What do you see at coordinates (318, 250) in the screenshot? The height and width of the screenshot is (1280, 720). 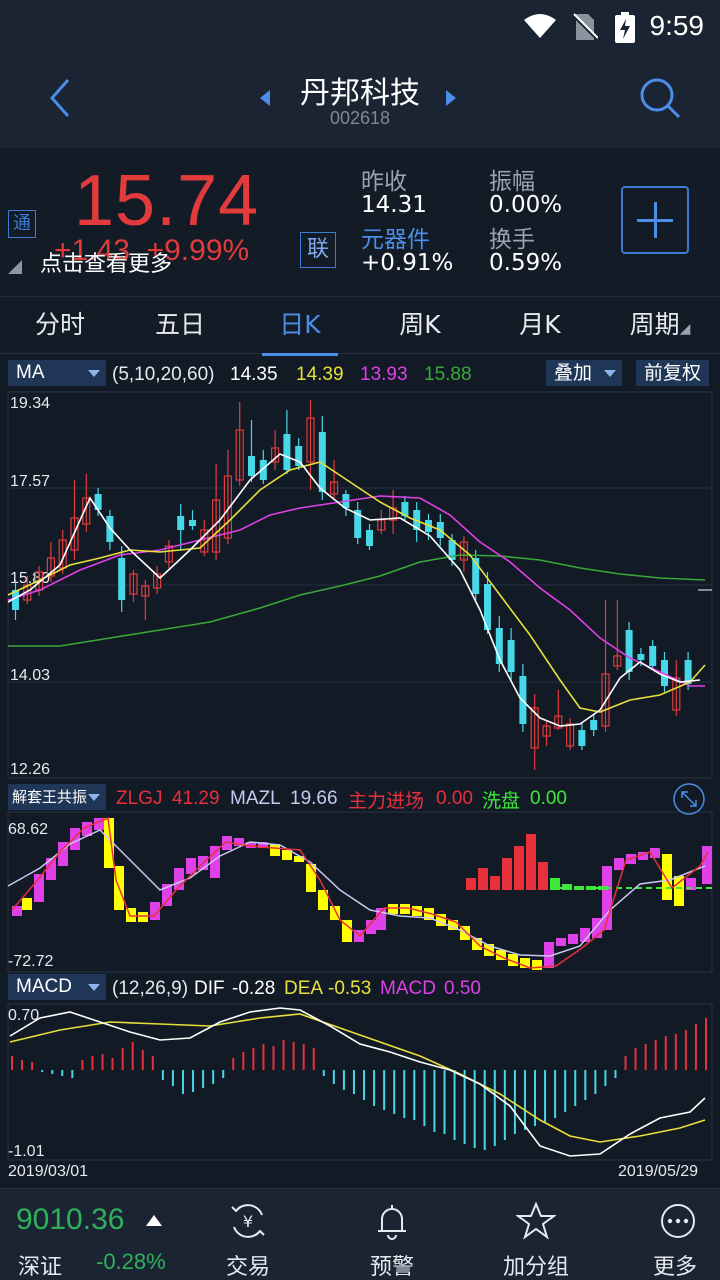 I see `lian-badge: 联` at bounding box center [318, 250].